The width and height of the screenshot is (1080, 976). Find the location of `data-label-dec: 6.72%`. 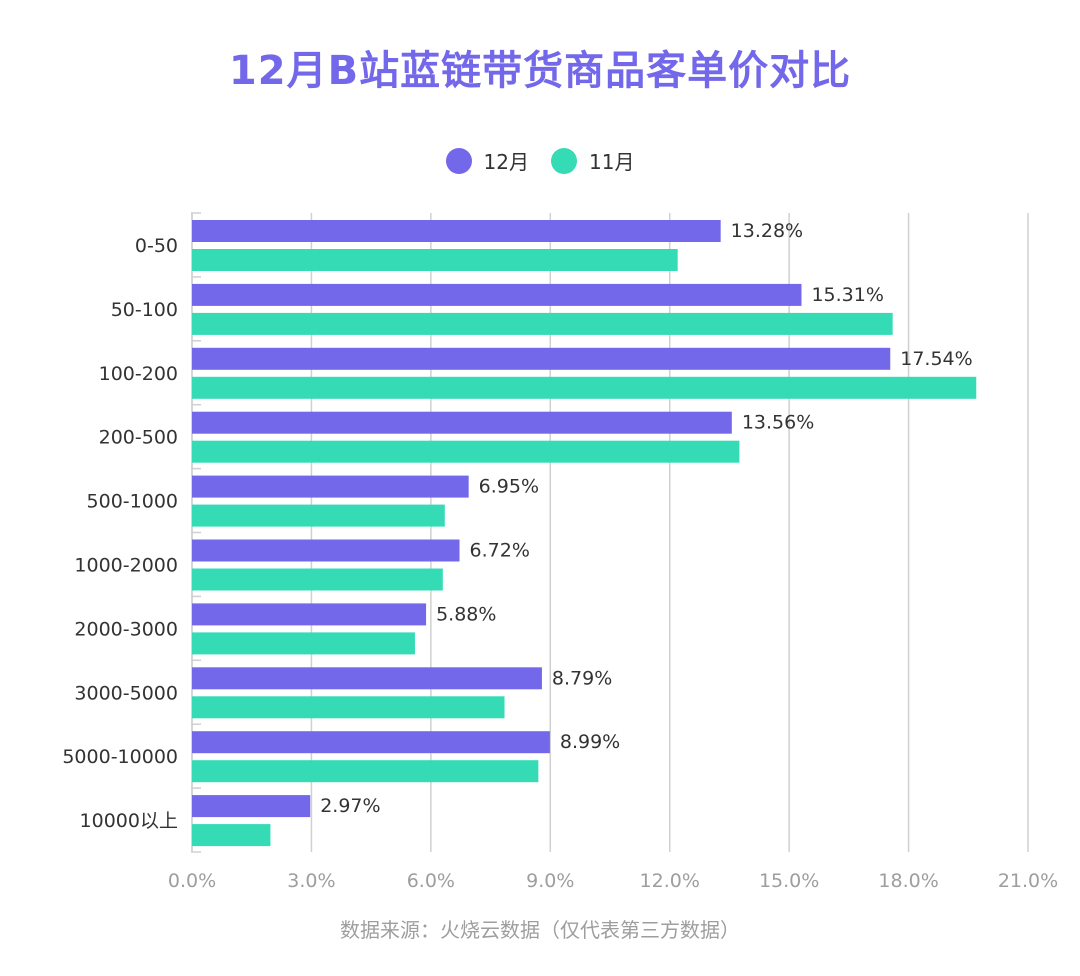

data-label-dec: 6.72% is located at coordinates (500, 551).